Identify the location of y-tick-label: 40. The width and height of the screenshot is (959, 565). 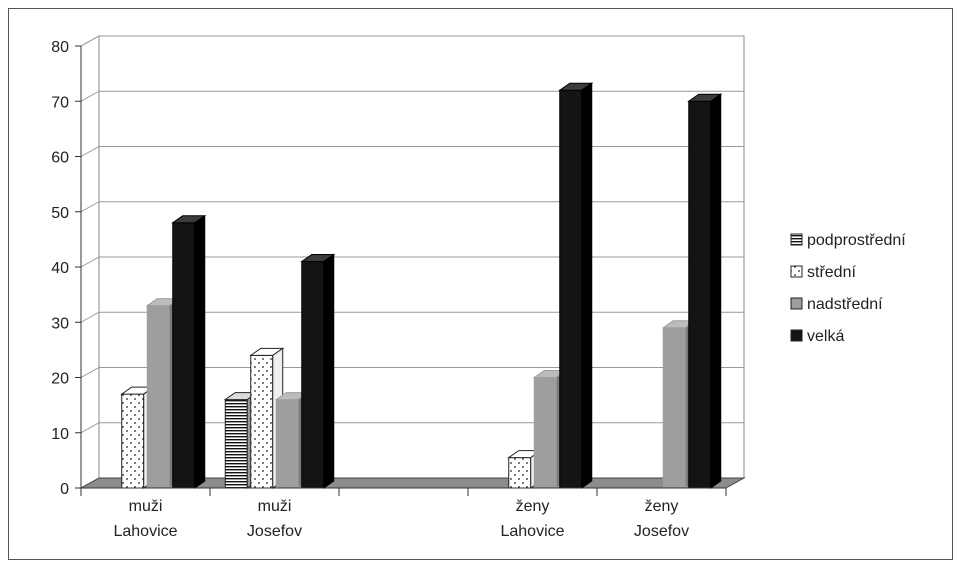
(60, 268).